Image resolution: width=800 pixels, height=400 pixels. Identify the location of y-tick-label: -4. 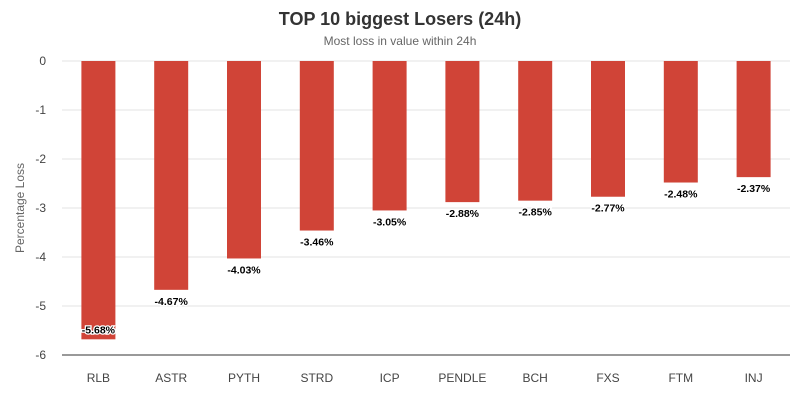
(40, 257).